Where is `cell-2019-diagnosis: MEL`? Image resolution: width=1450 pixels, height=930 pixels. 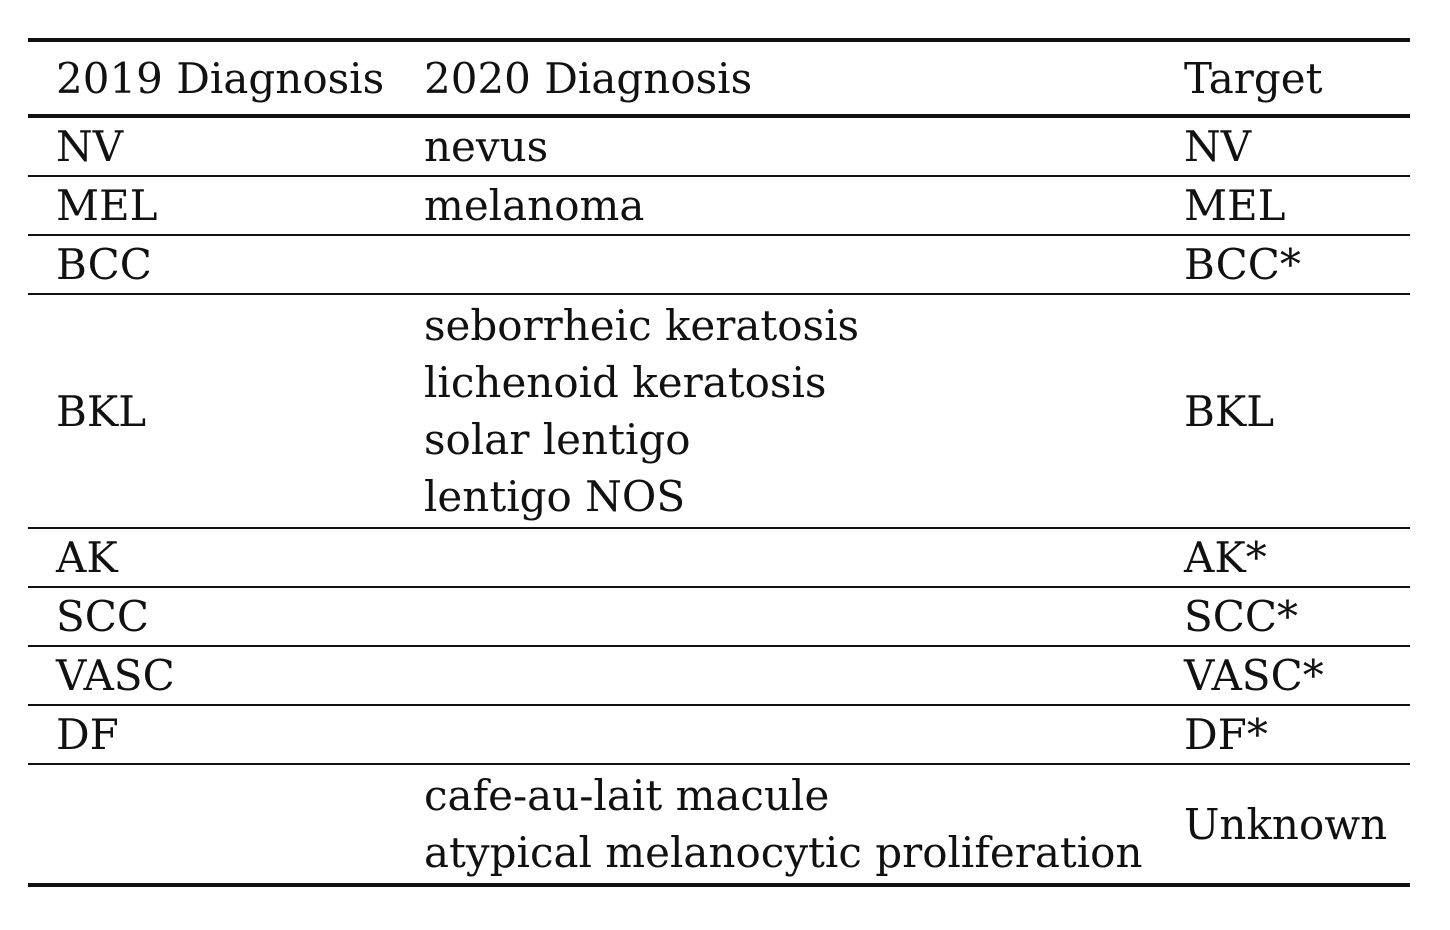 cell-2019-diagnosis: MEL is located at coordinates (107, 205).